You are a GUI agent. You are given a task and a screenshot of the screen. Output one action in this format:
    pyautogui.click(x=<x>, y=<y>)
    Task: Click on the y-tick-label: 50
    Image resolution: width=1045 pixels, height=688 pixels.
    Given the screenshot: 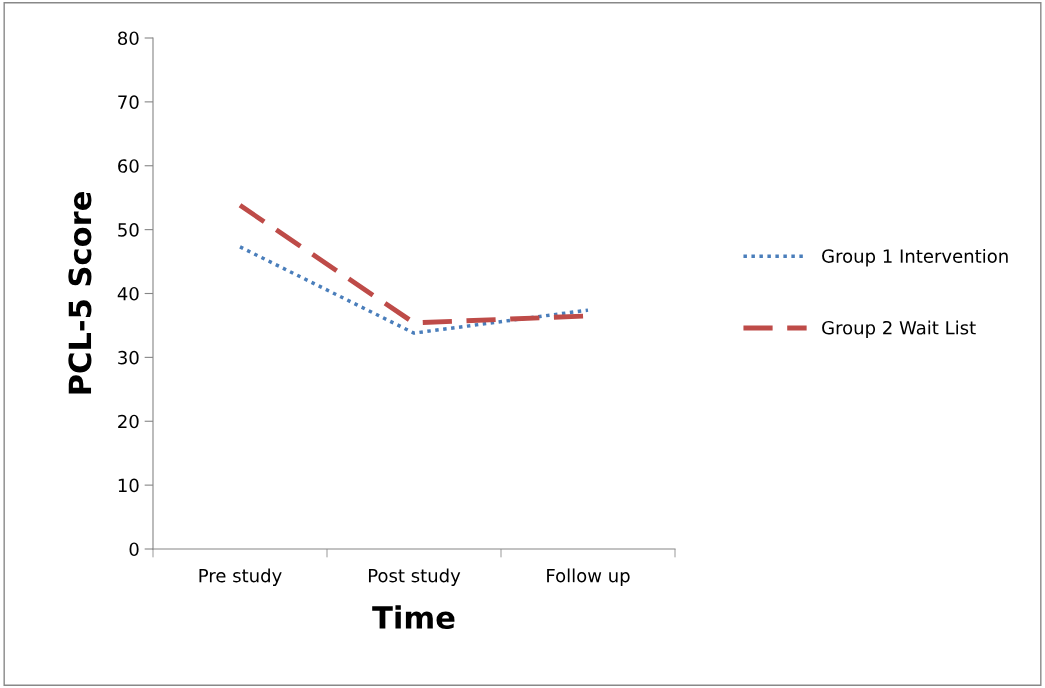 What is the action you would take?
    pyautogui.click(x=128, y=230)
    